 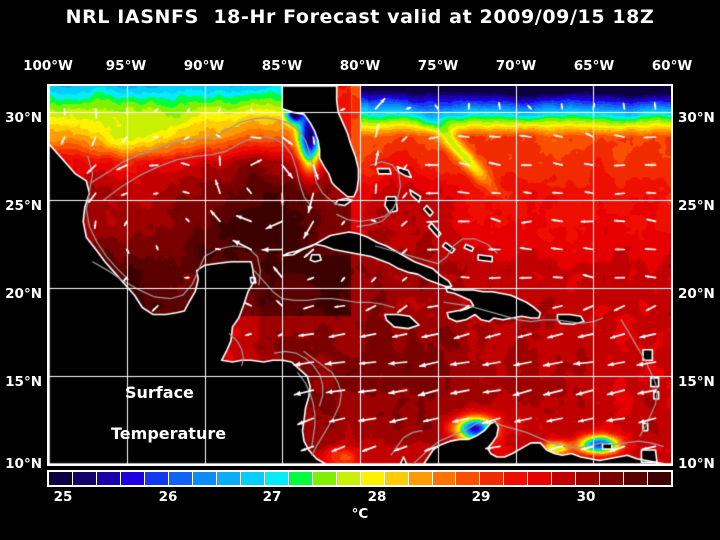 I want to click on colorbar-tick-26: 26, so click(x=168, y=497).